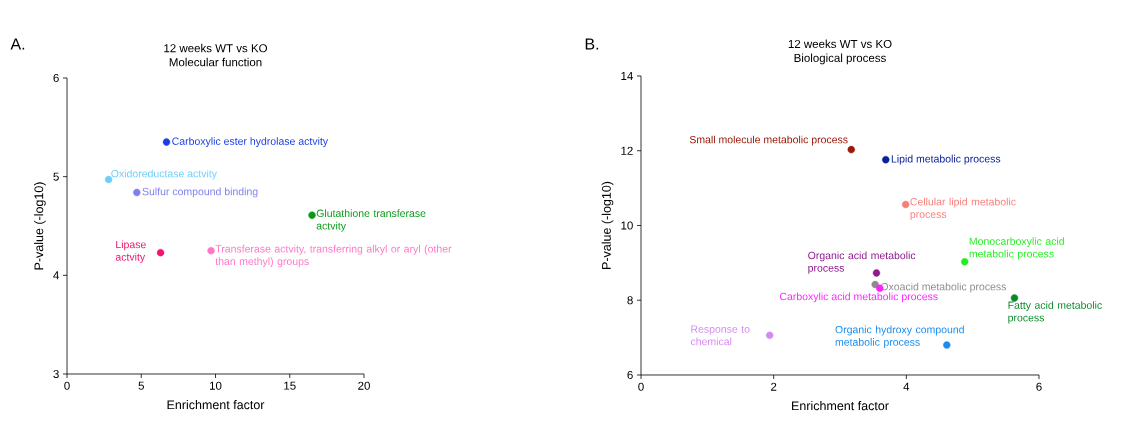 The width and height of the screenshot is (1125, 428). Describe the element at coordinates (164, 174) in the screenshot. I see `series-label: Oxidoreductase actvity` at that location.